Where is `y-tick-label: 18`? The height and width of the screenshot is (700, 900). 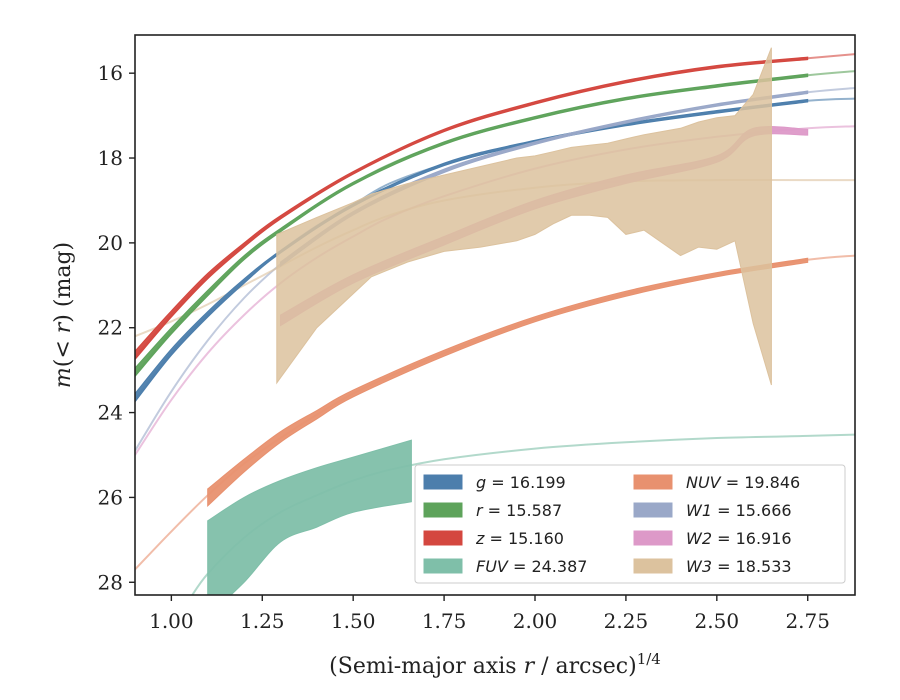
y-tick-label: 18 is located at coordinates (110, 158).